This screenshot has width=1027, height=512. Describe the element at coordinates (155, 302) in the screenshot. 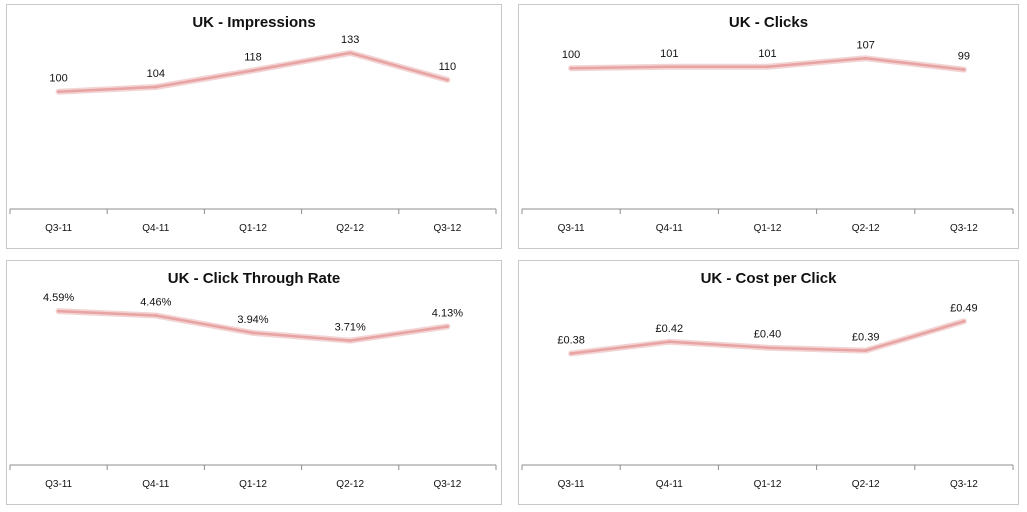

I see `data-label: 4.46%` at that location.